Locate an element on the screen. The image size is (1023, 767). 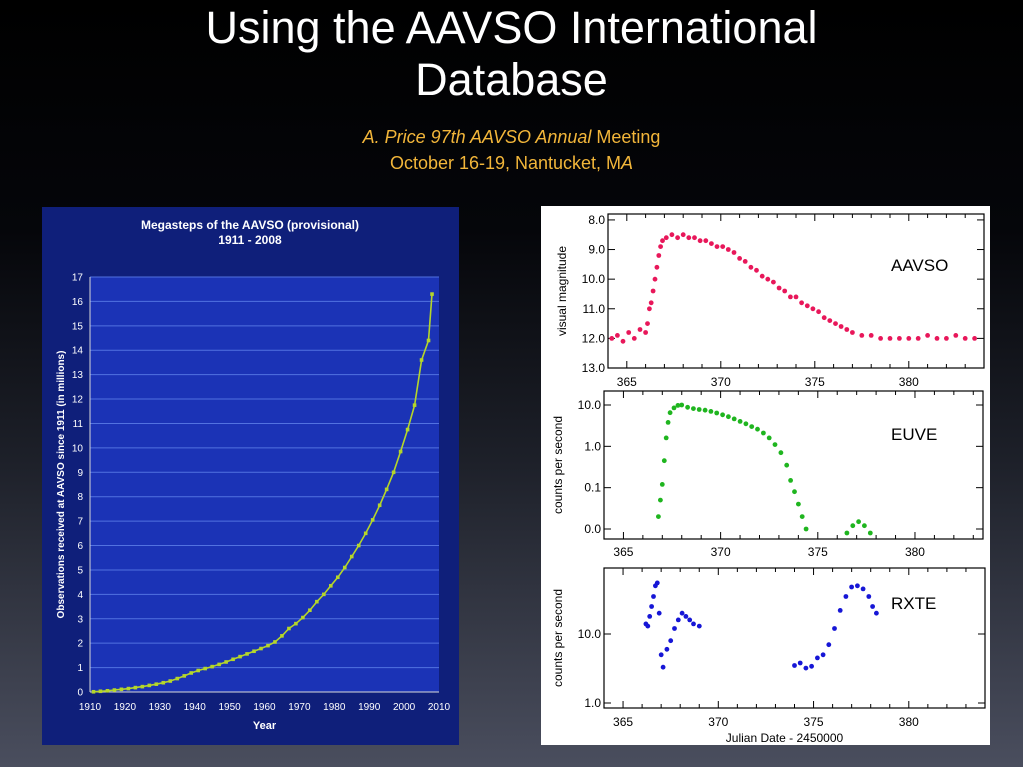
y-tick-label: 17 is located at coordinates (78, 278).